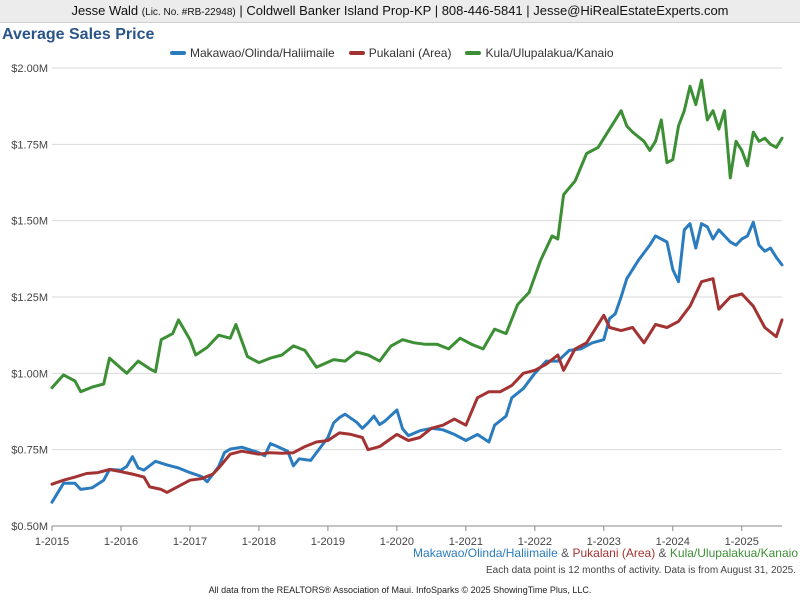 The image size is (800, 600). Describe the element at coordinates (52, 542) in the screenshot. I see `x-tick-label: 1-2015` at that location.